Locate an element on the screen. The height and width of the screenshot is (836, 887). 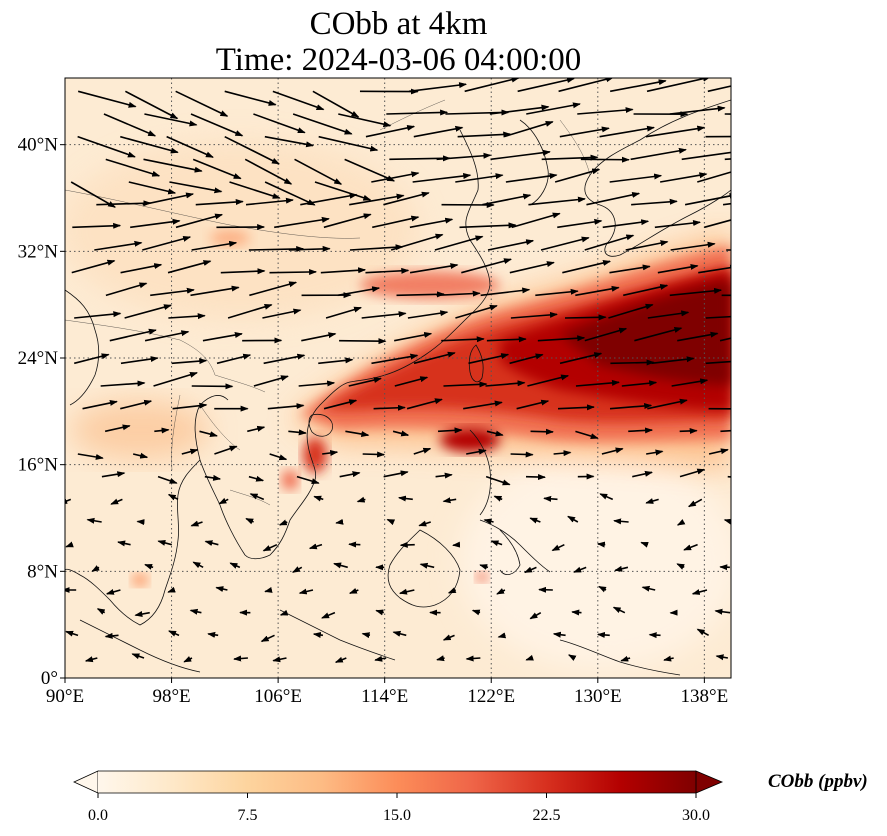
colorbar-tick-label: 15.0 is located at coordinates (397, 815).